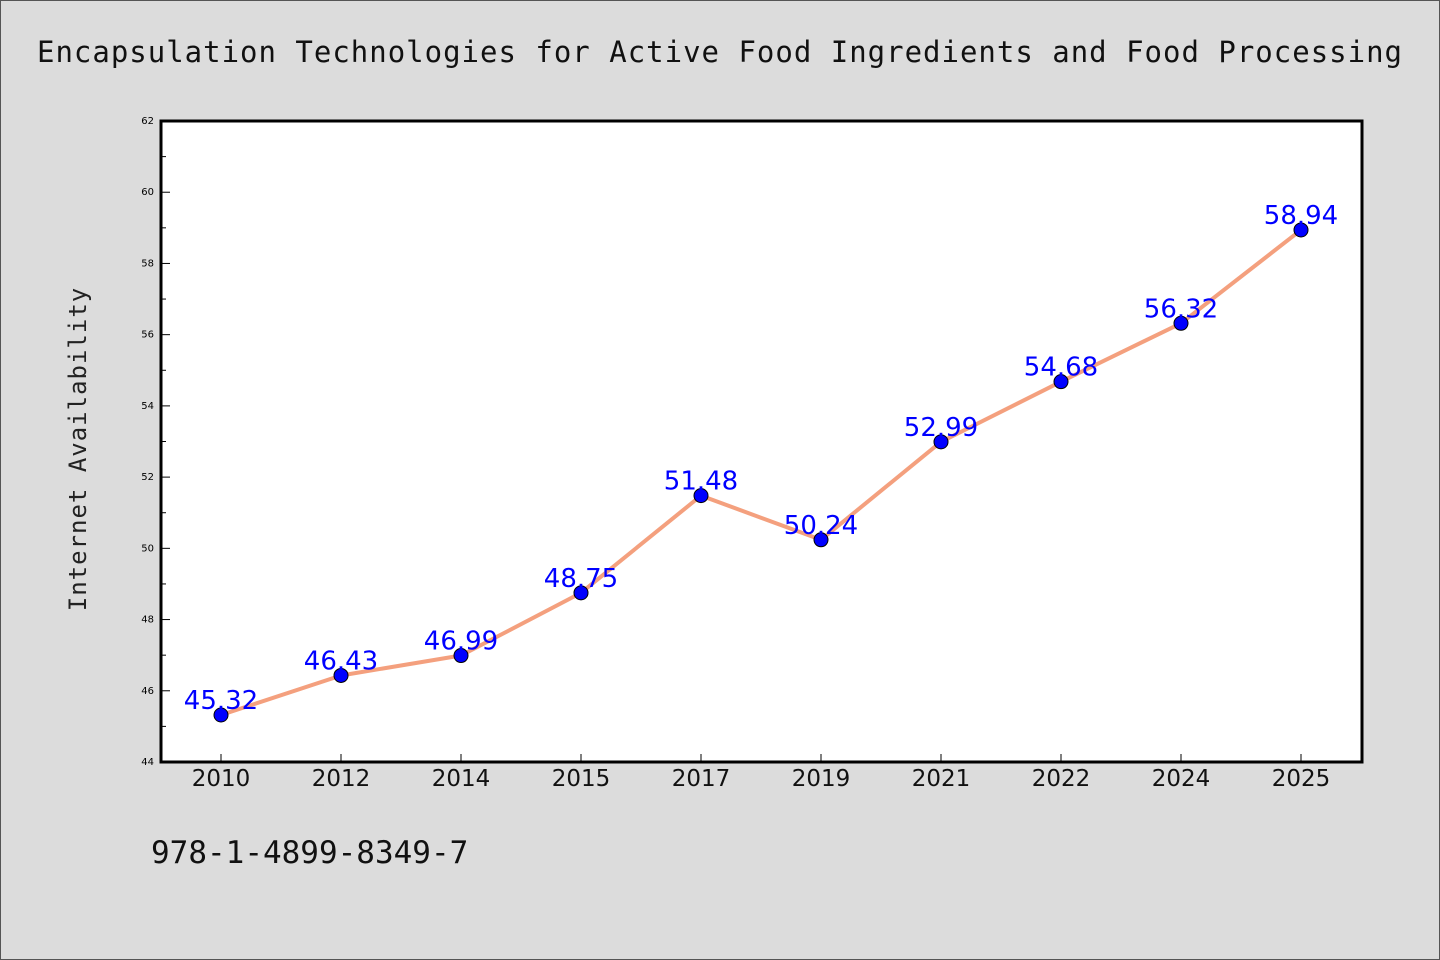 The width and height of the screenshot is (1440, 960). I want to click on x-tick-label: 2021, so click(941, 779).